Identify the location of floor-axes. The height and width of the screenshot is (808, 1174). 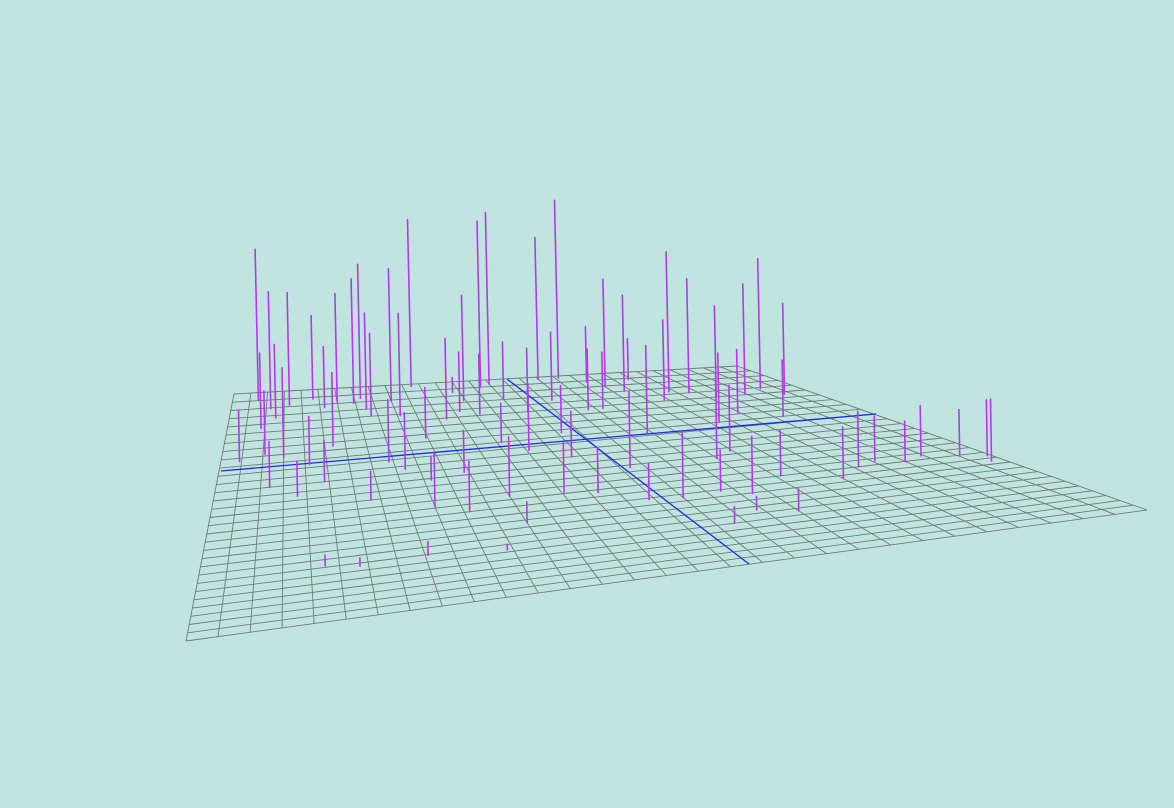
(548, 471).